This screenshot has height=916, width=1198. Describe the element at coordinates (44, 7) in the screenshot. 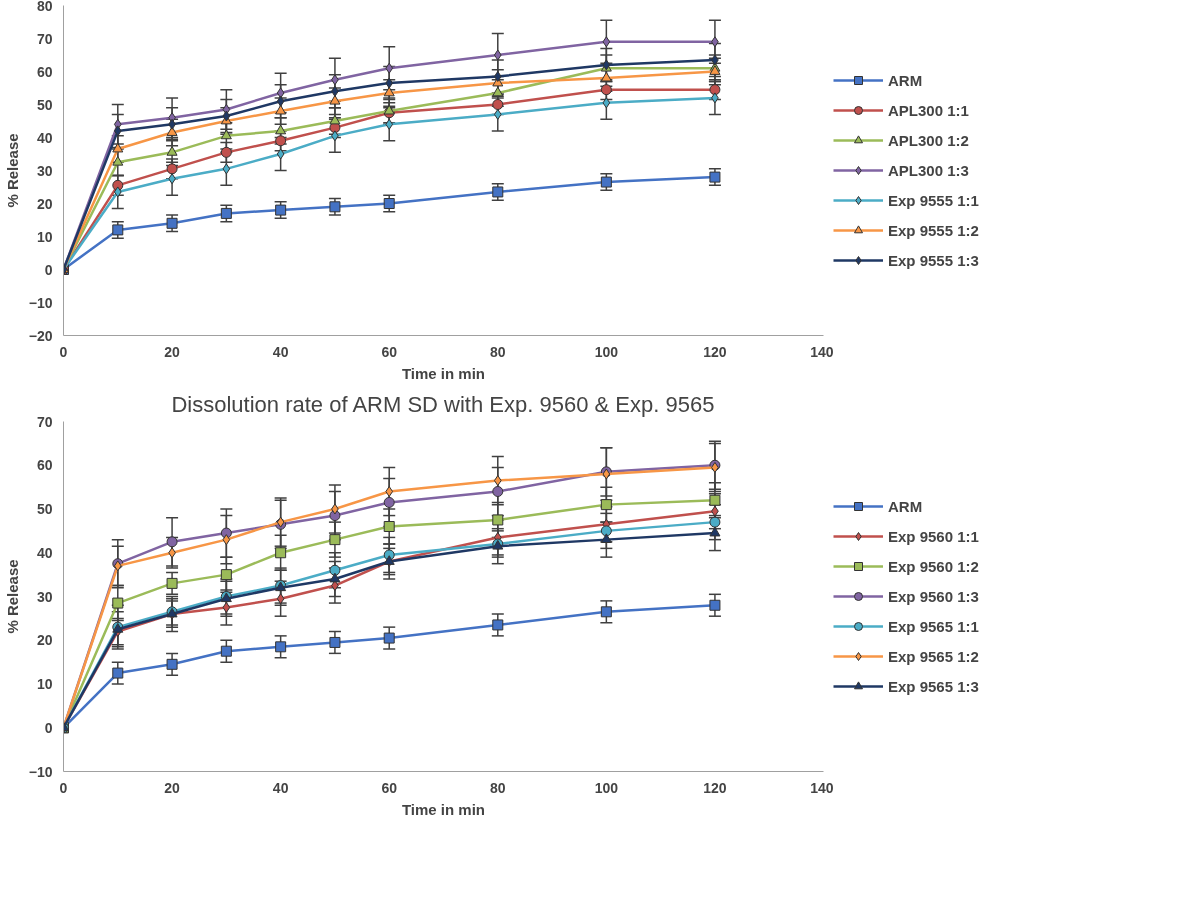

I see `y-tick-label: 80` at that location.